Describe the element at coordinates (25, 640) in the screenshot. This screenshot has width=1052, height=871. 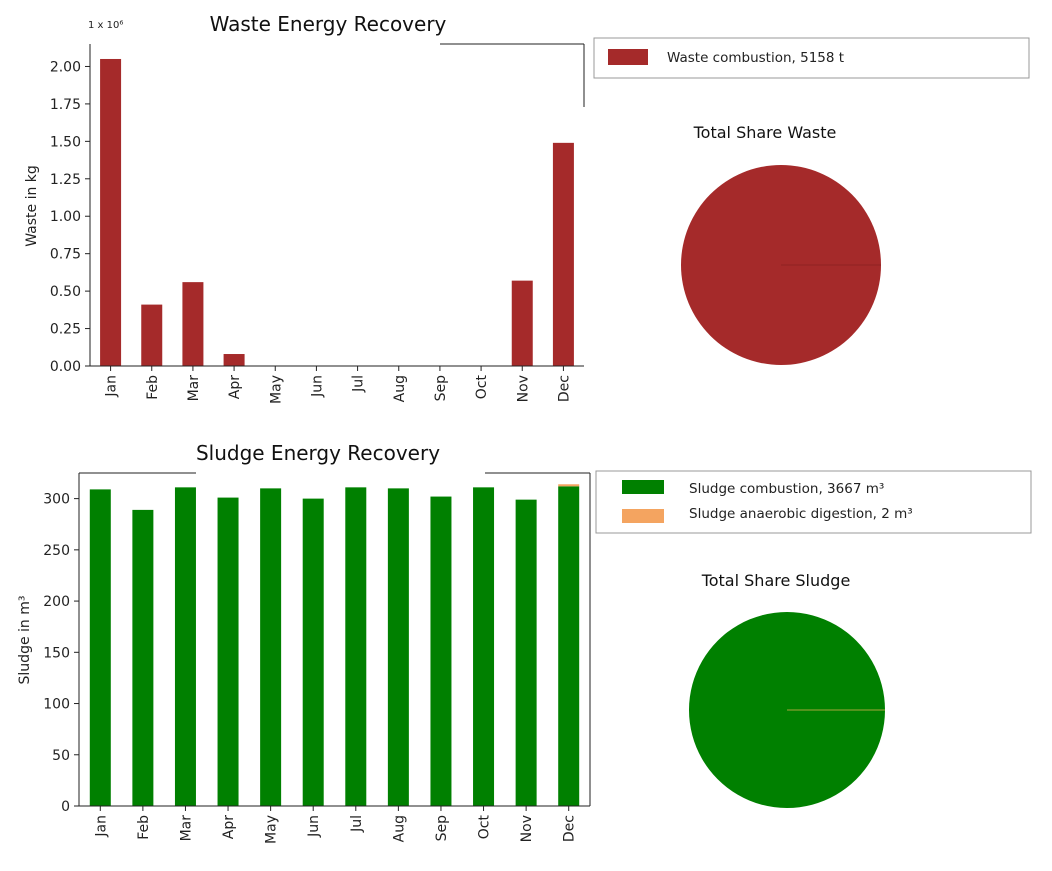
I see `sludge-yaxis-label: Sludge in m³` at that location.